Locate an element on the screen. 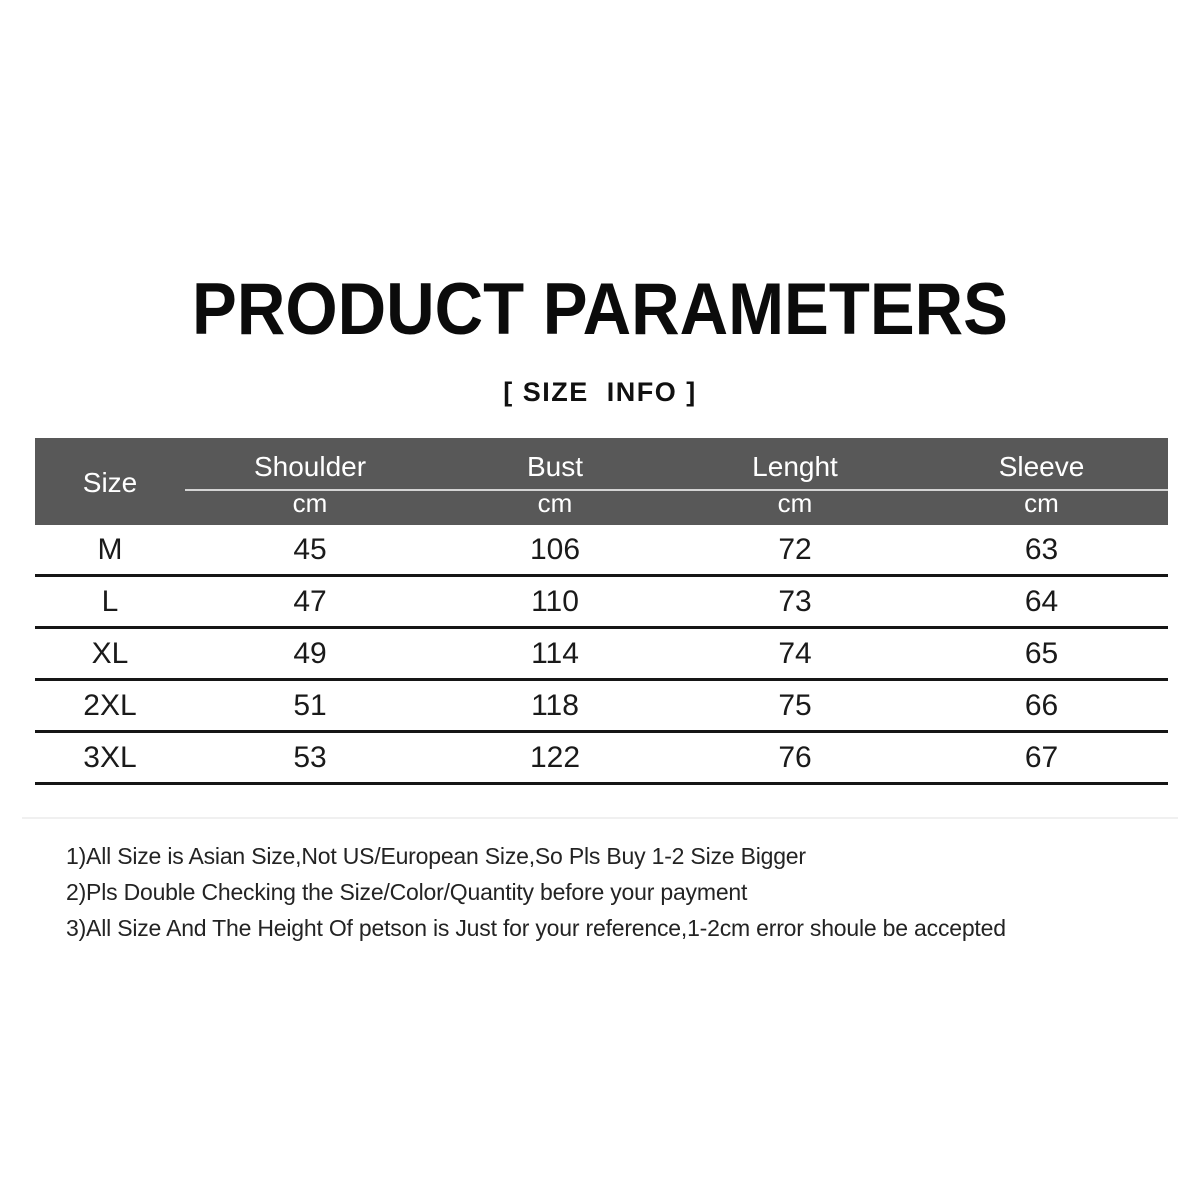  cell-size: 3XL is located at coordinates (110, 757).